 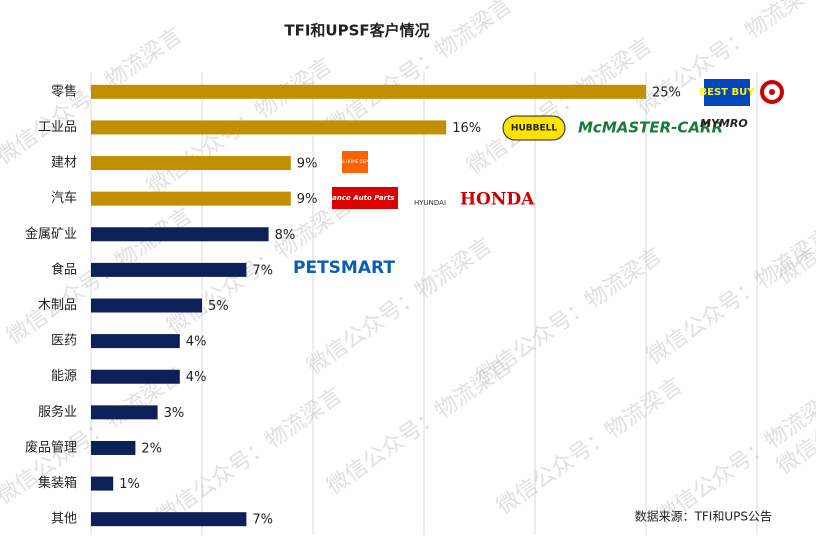 What do you see at coordinates (355, 198) in the screenshot?
I see `logo: Advance Auto Parts` at bounding box center [355, 198].